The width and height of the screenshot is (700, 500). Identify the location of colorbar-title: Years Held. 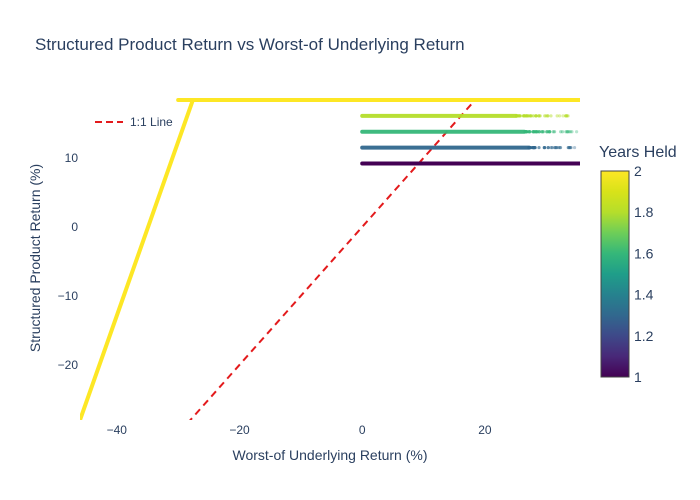
(638, 152).